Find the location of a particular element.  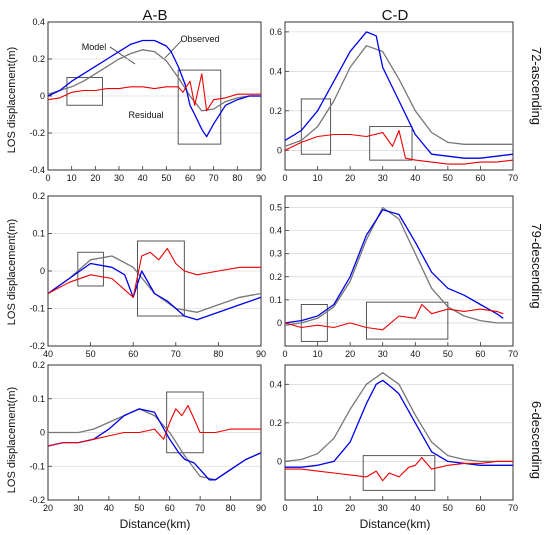

annotation-residual: Residual is located at coordinates (145, 115).